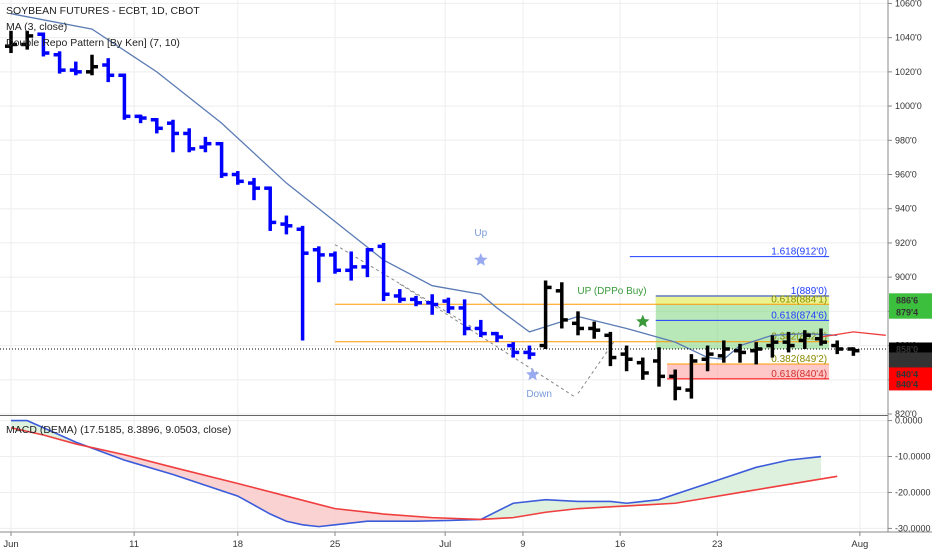  What do you see at coordinates (134, 544) in the screenshot?
I see `x-tick-label: 11` at bounding box center [134, 544].